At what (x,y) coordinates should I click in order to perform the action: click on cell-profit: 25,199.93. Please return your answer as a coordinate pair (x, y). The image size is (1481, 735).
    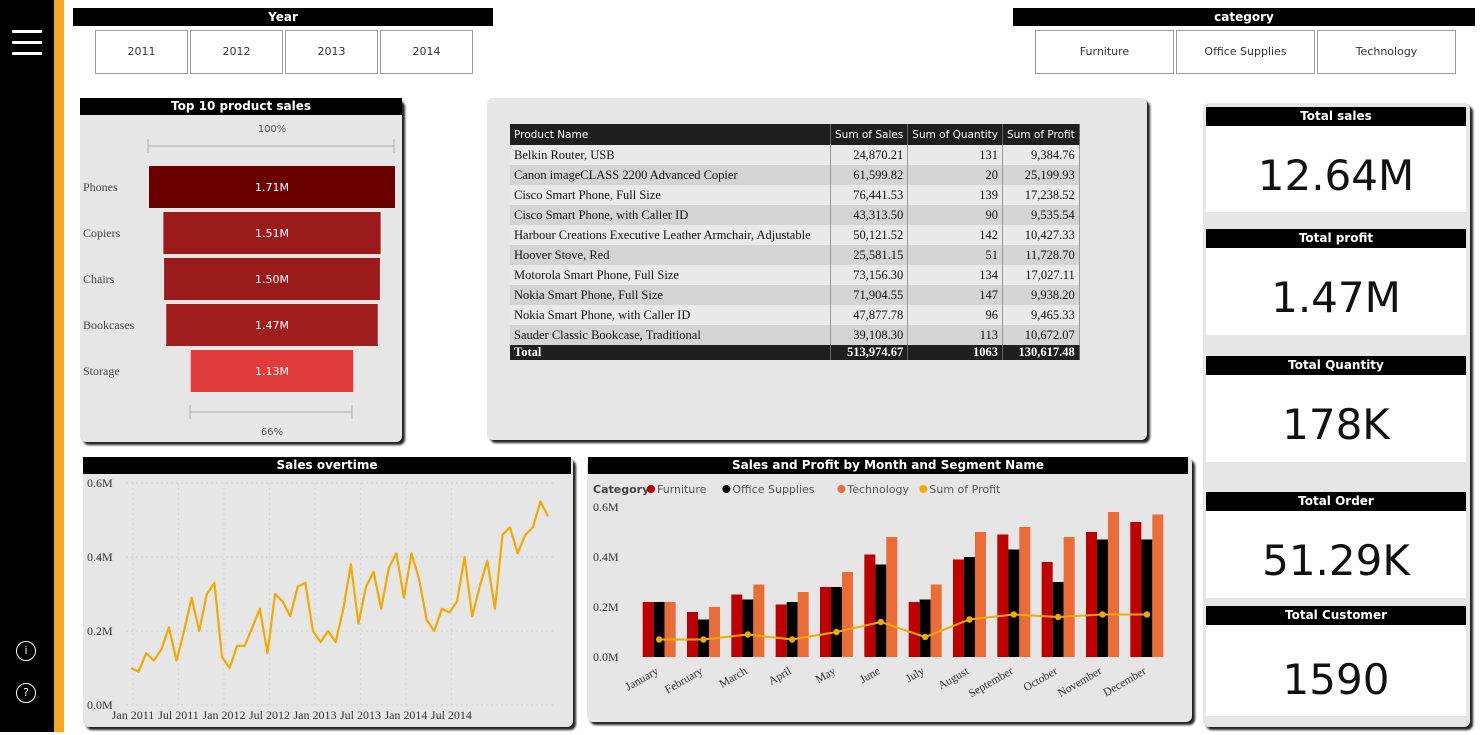
    Looking at the image, I should click on (1041, 175).